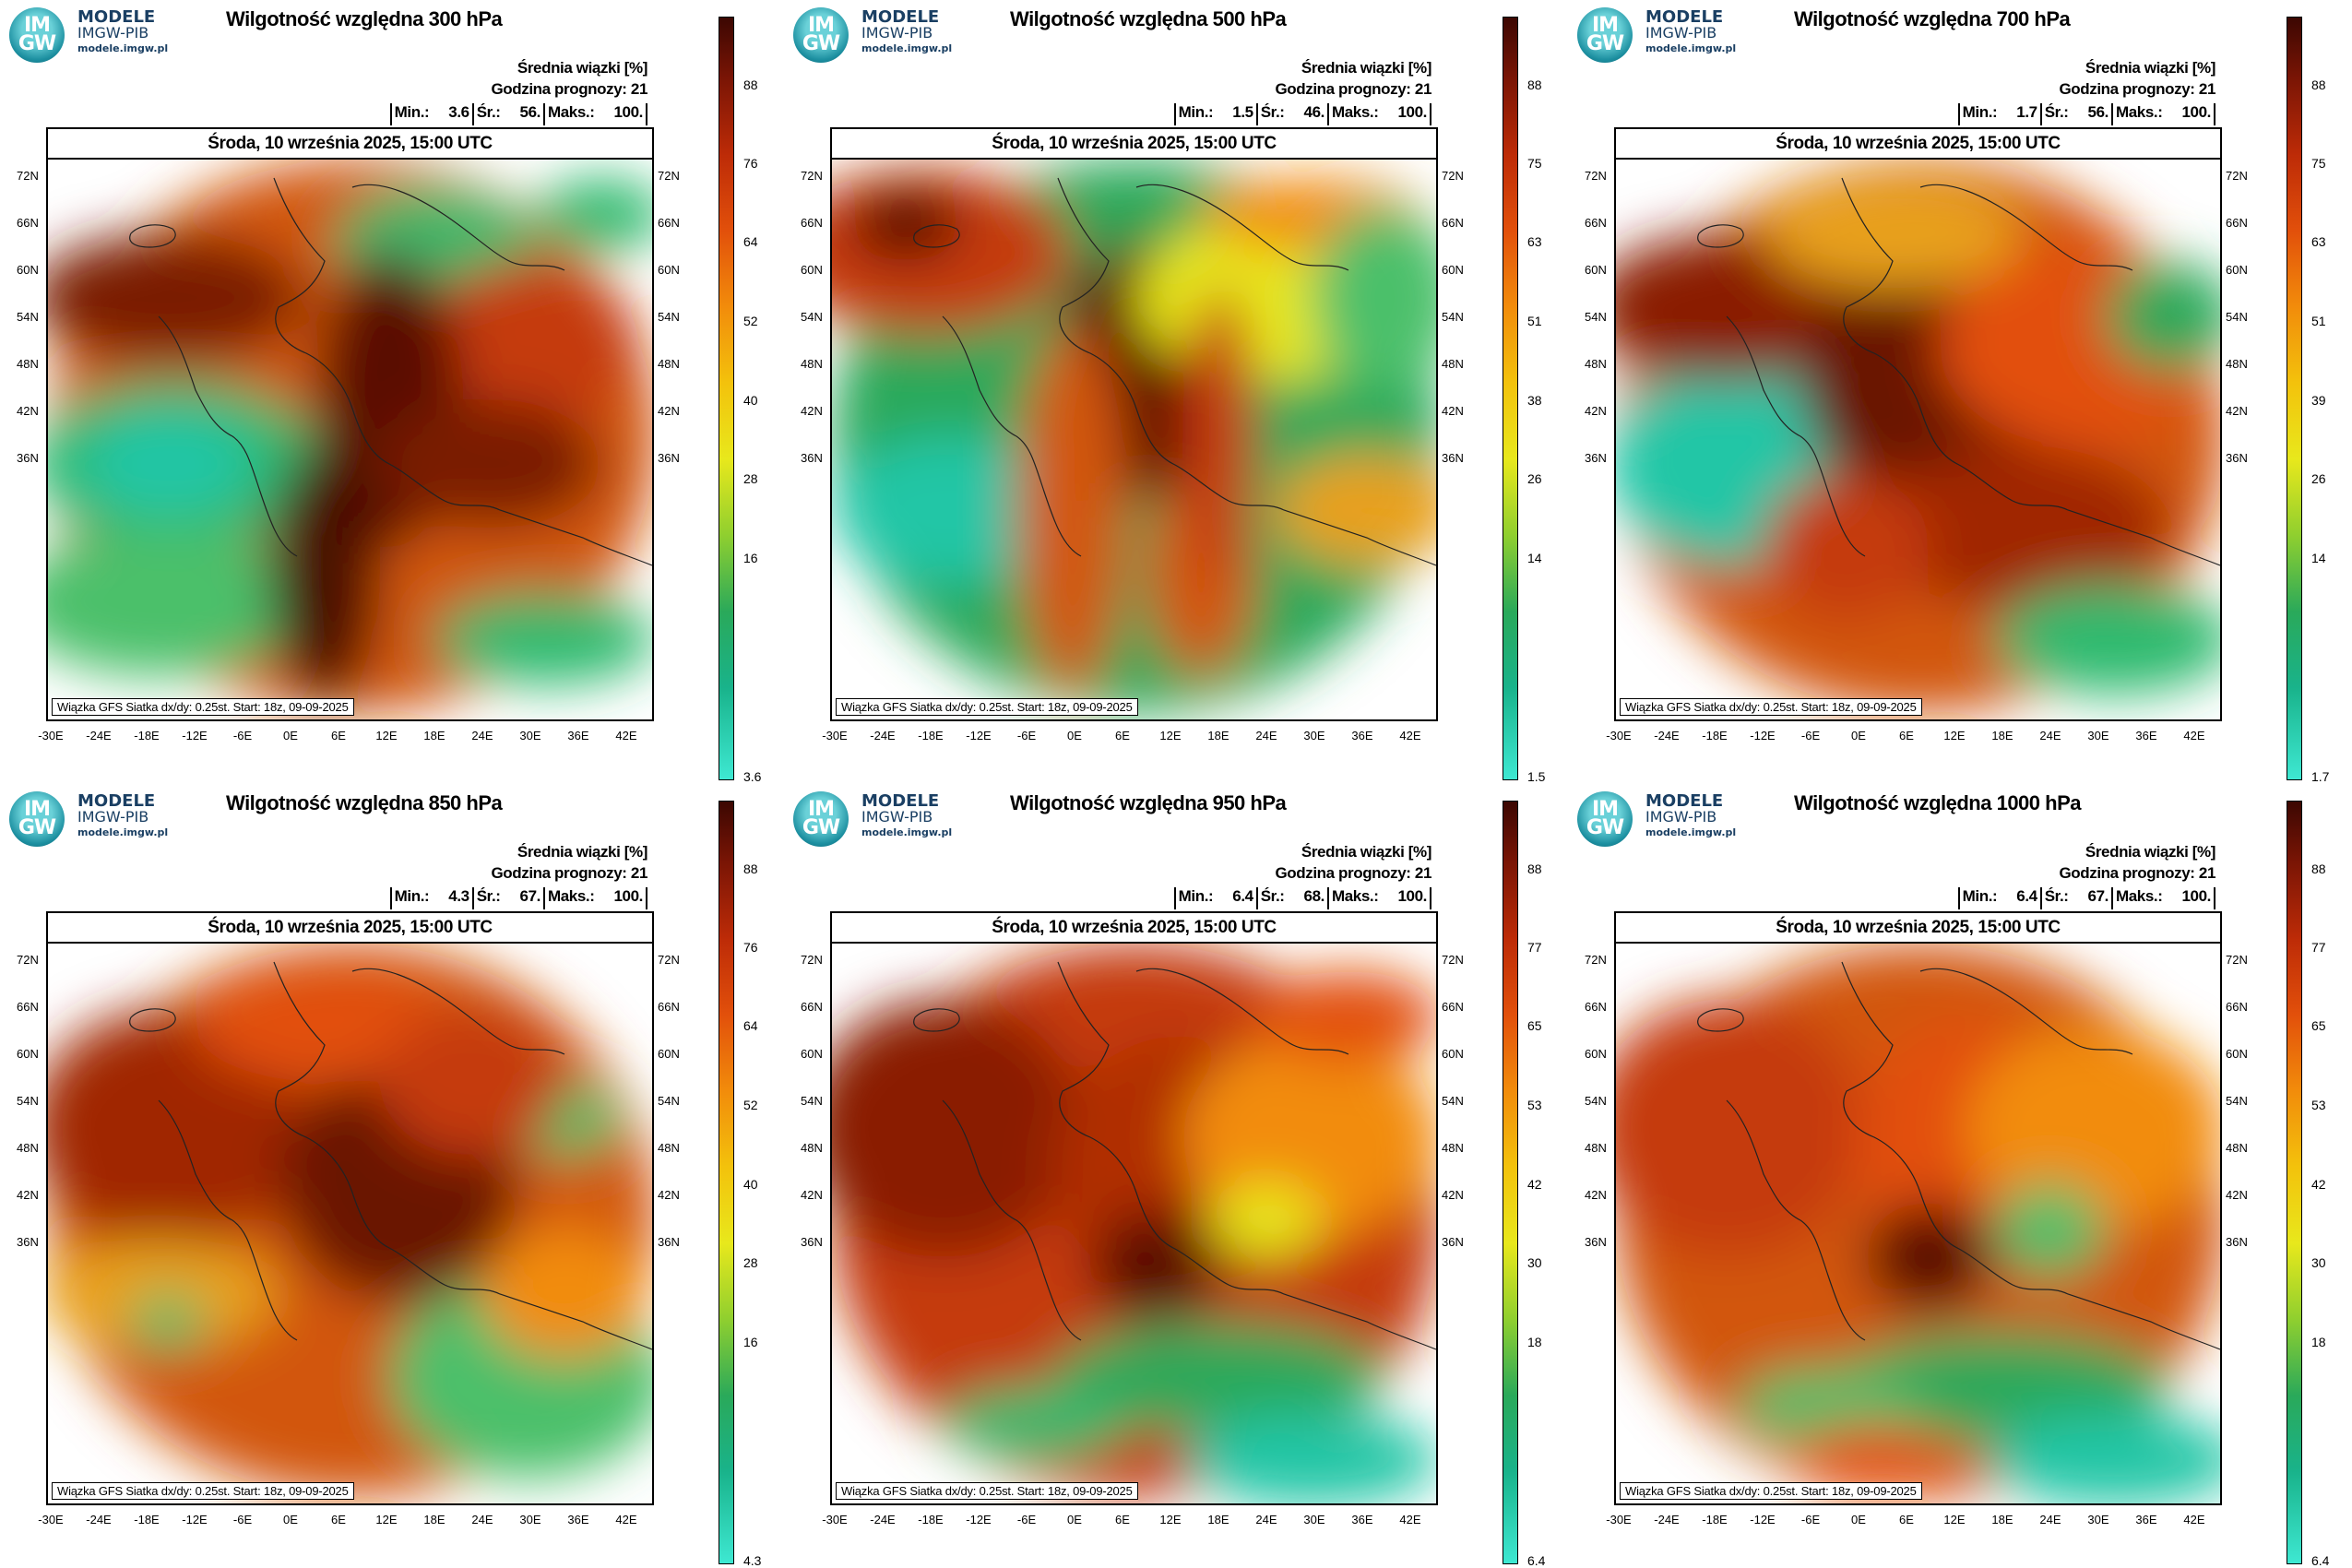  Describe the element at coordinates (750, 1342) in the screenshot. I see `colorbar-tick: 16` at that location.